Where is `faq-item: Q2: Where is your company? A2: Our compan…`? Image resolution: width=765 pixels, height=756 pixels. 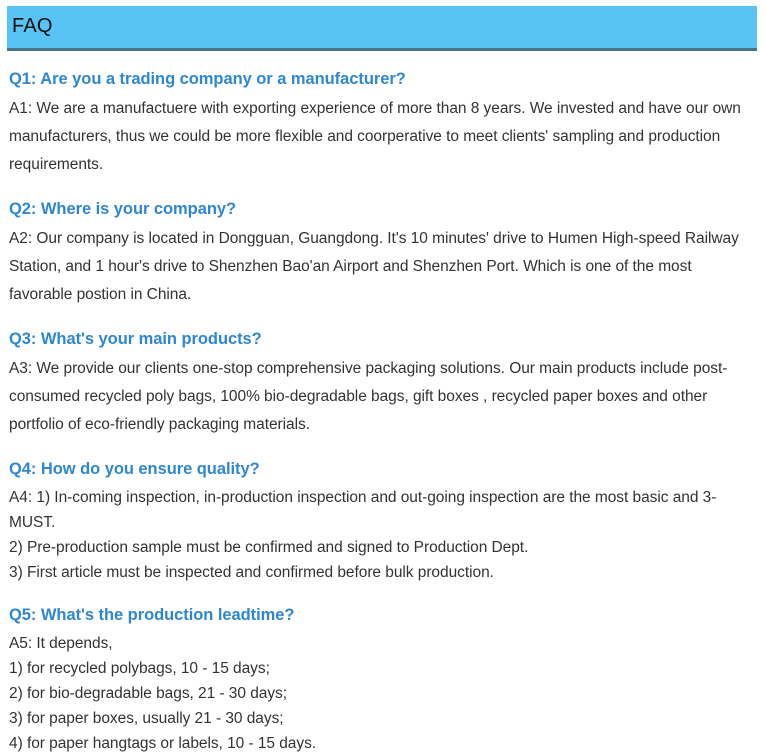
faq-item: Q2: Where is your company? A2: Our compan… is located at coordinates (381, 253).